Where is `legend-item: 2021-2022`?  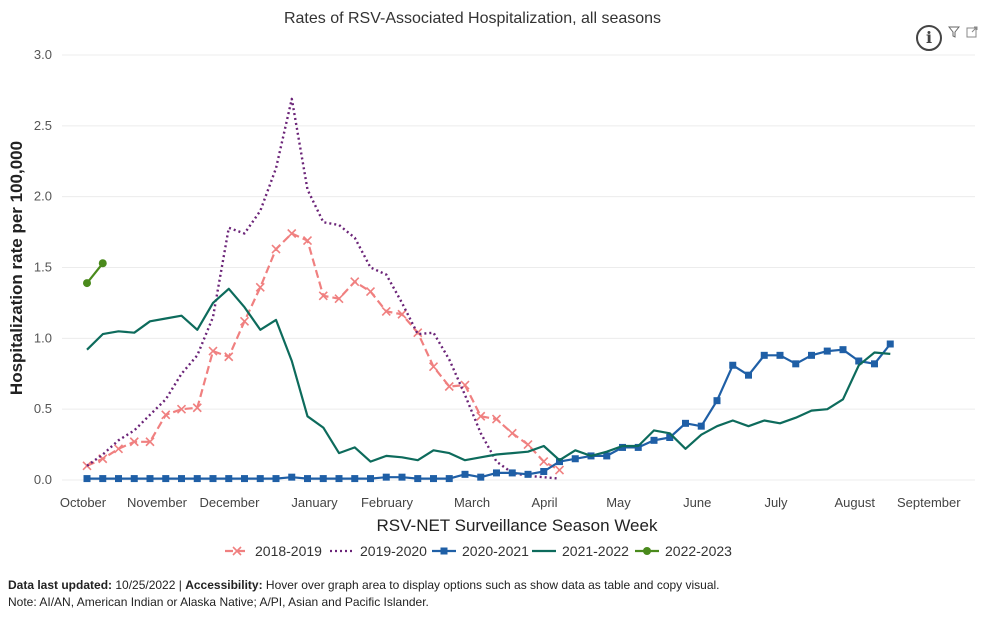
legend-item: 2021-2022 is located at coordinates (580, 551).